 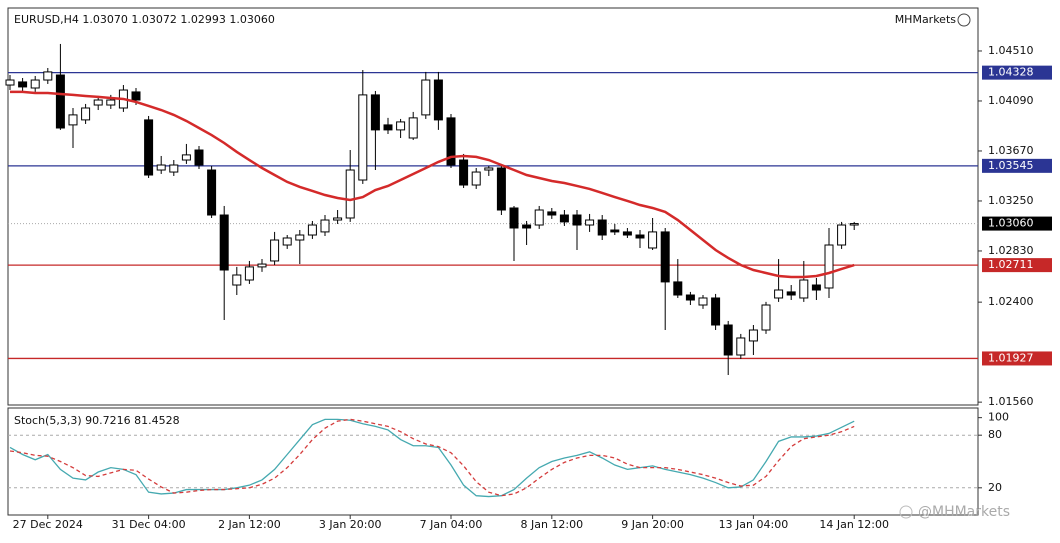 What do you see at coordinates (906, 512) in the screenshot?
I see `watermark-icon` at bounding box center [906, 512].